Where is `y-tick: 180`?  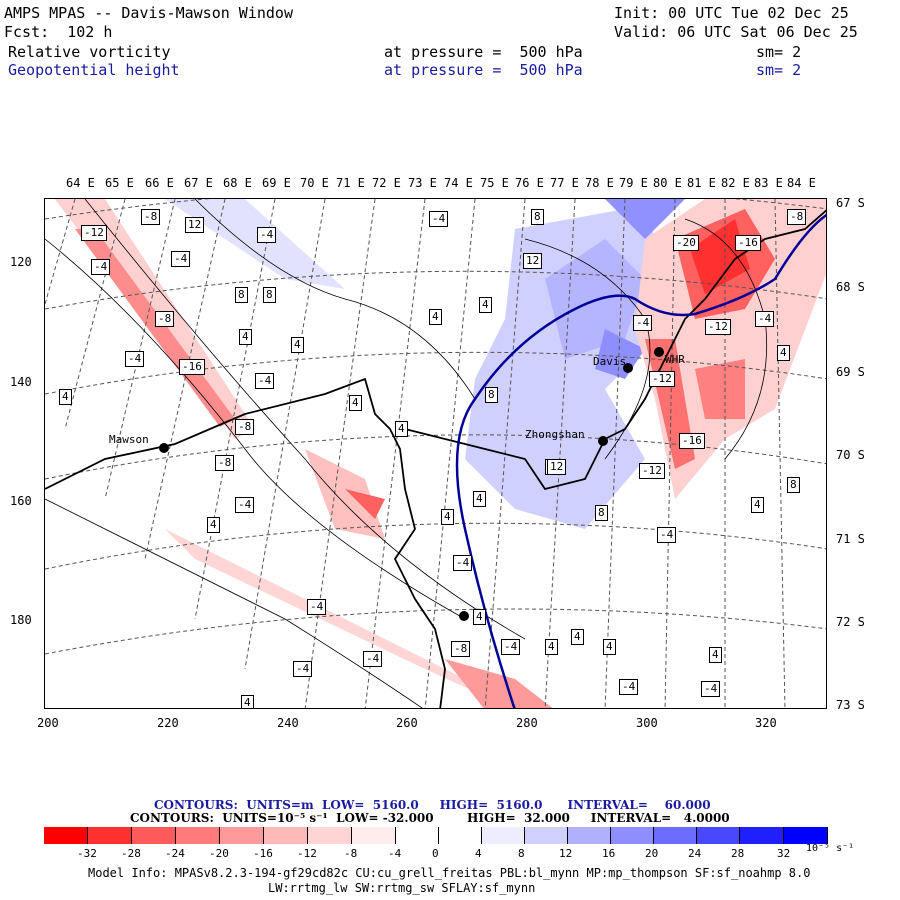 y-tick: 180 is located at coordinates (21, 620).